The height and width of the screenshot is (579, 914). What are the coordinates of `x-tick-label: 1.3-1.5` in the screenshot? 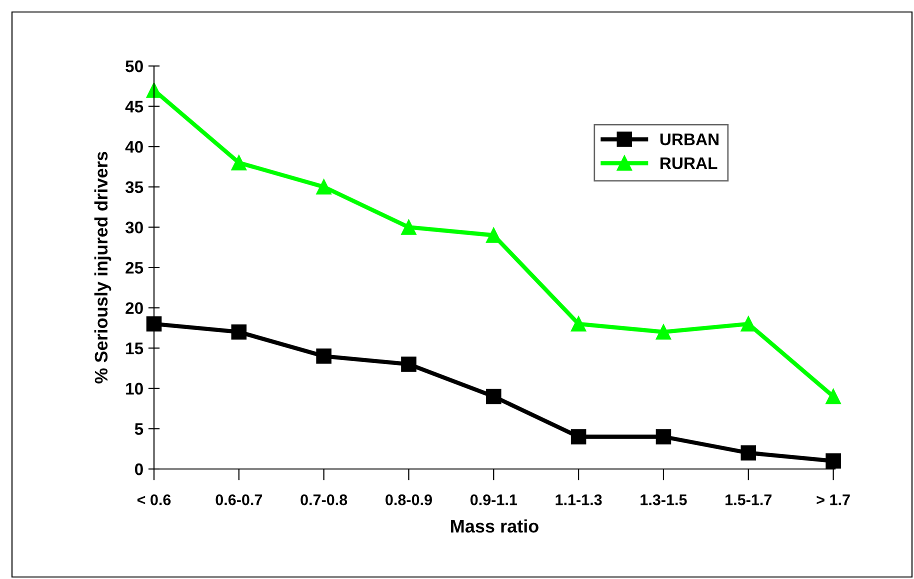 It's located at (663, 500).